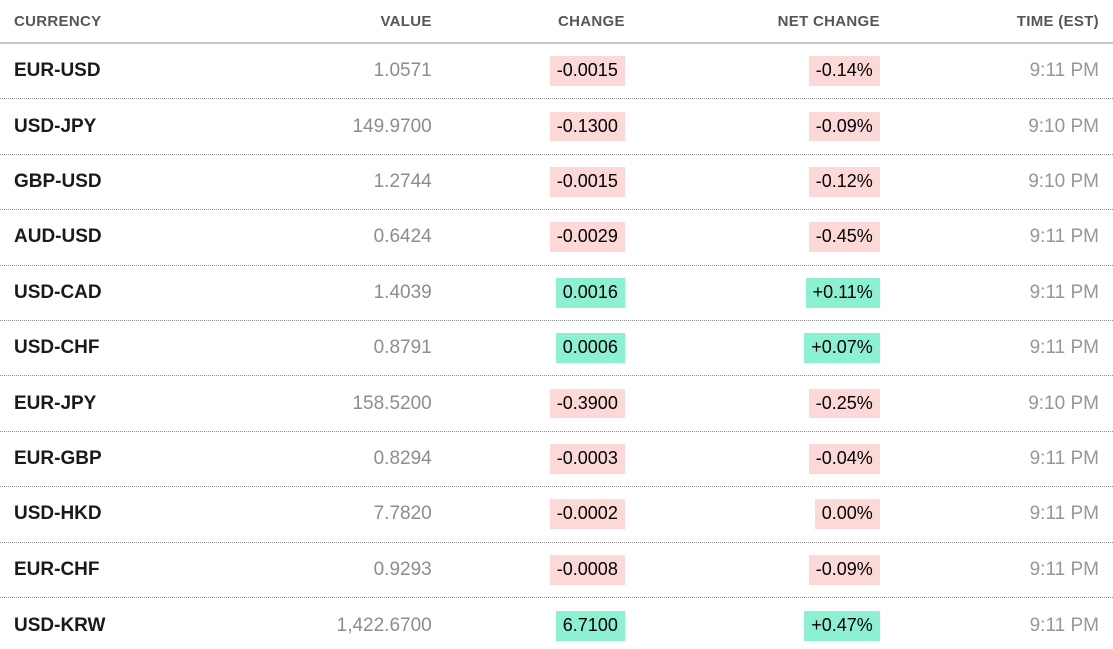 The image size is (1113, 649). I want to click on change-badge: 0.0006, so click(590, 348).